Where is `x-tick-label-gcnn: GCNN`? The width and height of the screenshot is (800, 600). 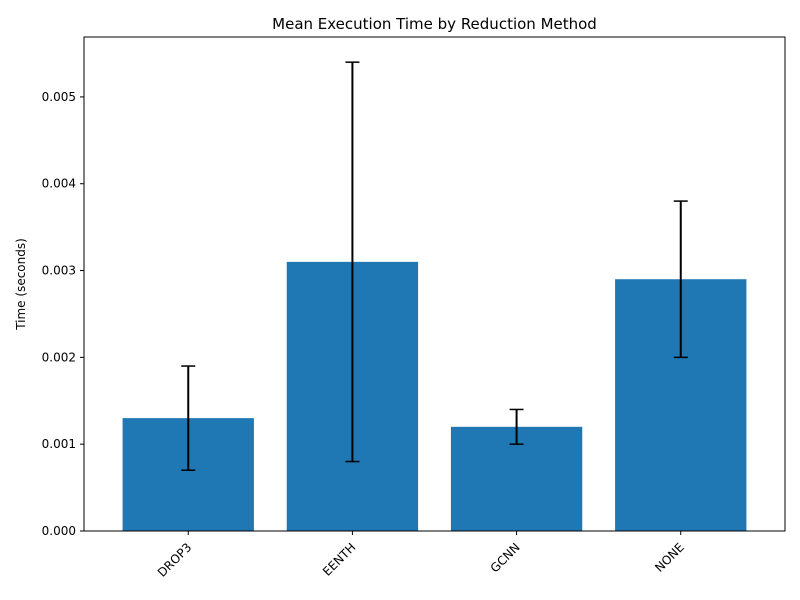 x-tick-label-gcnn: GCNN is located at coordinates (505, 557).